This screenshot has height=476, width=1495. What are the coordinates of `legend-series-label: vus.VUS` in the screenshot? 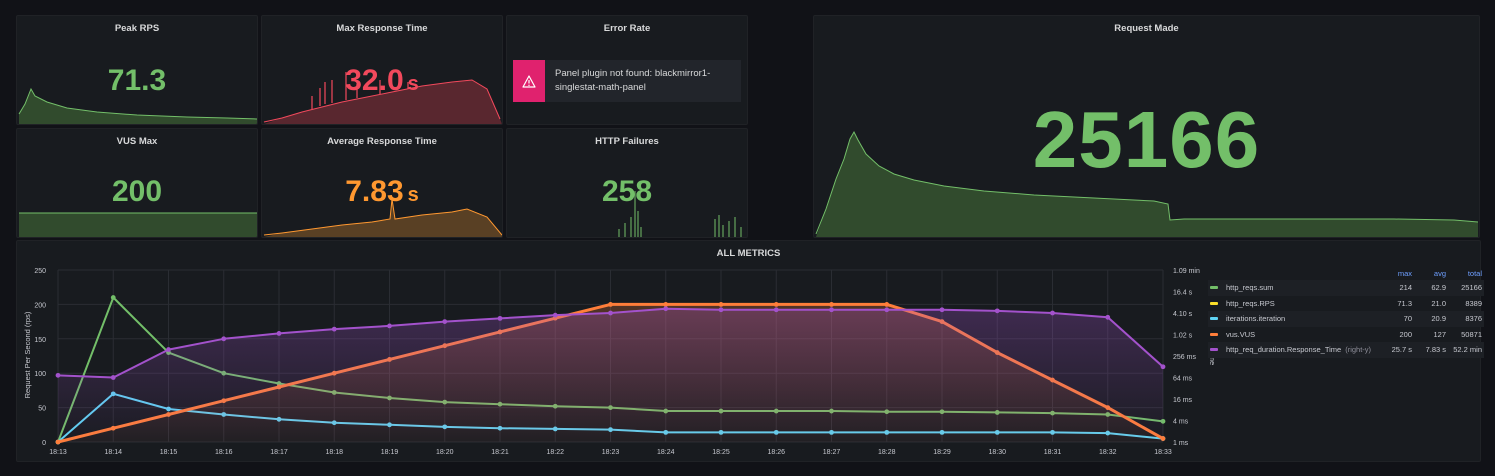 It's located at (1241, 334).